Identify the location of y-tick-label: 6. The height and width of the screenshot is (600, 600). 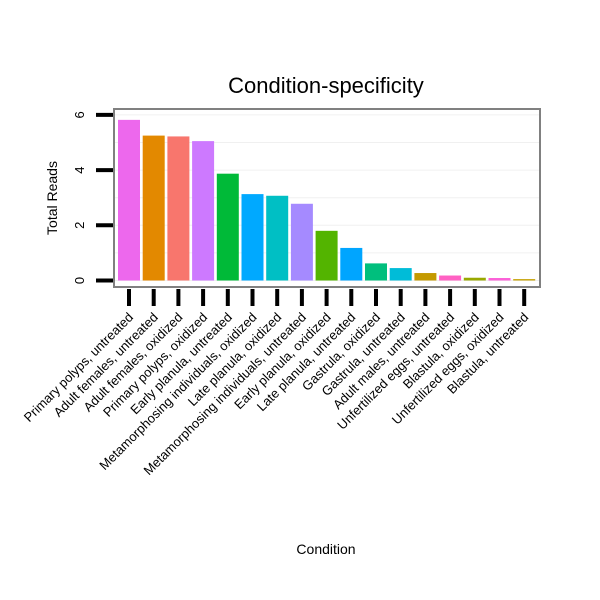
(79, 114).